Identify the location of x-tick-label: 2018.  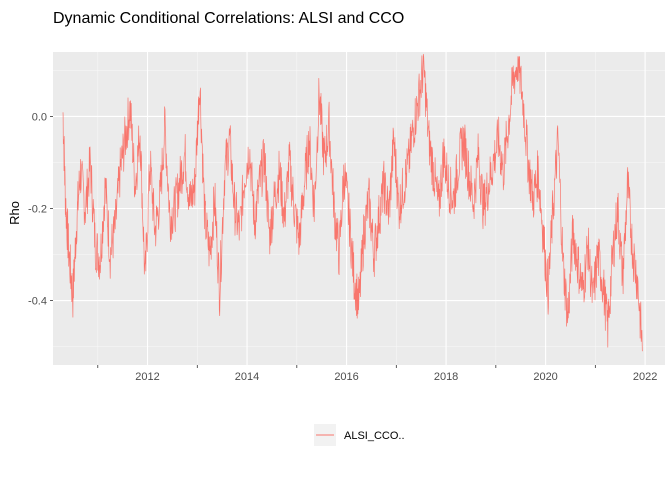
(446, 377).